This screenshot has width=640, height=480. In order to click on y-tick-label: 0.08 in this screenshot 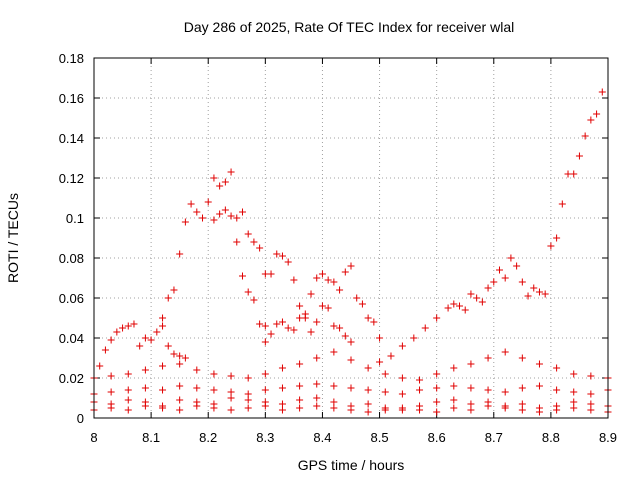, I will do `click(71, 258)`.